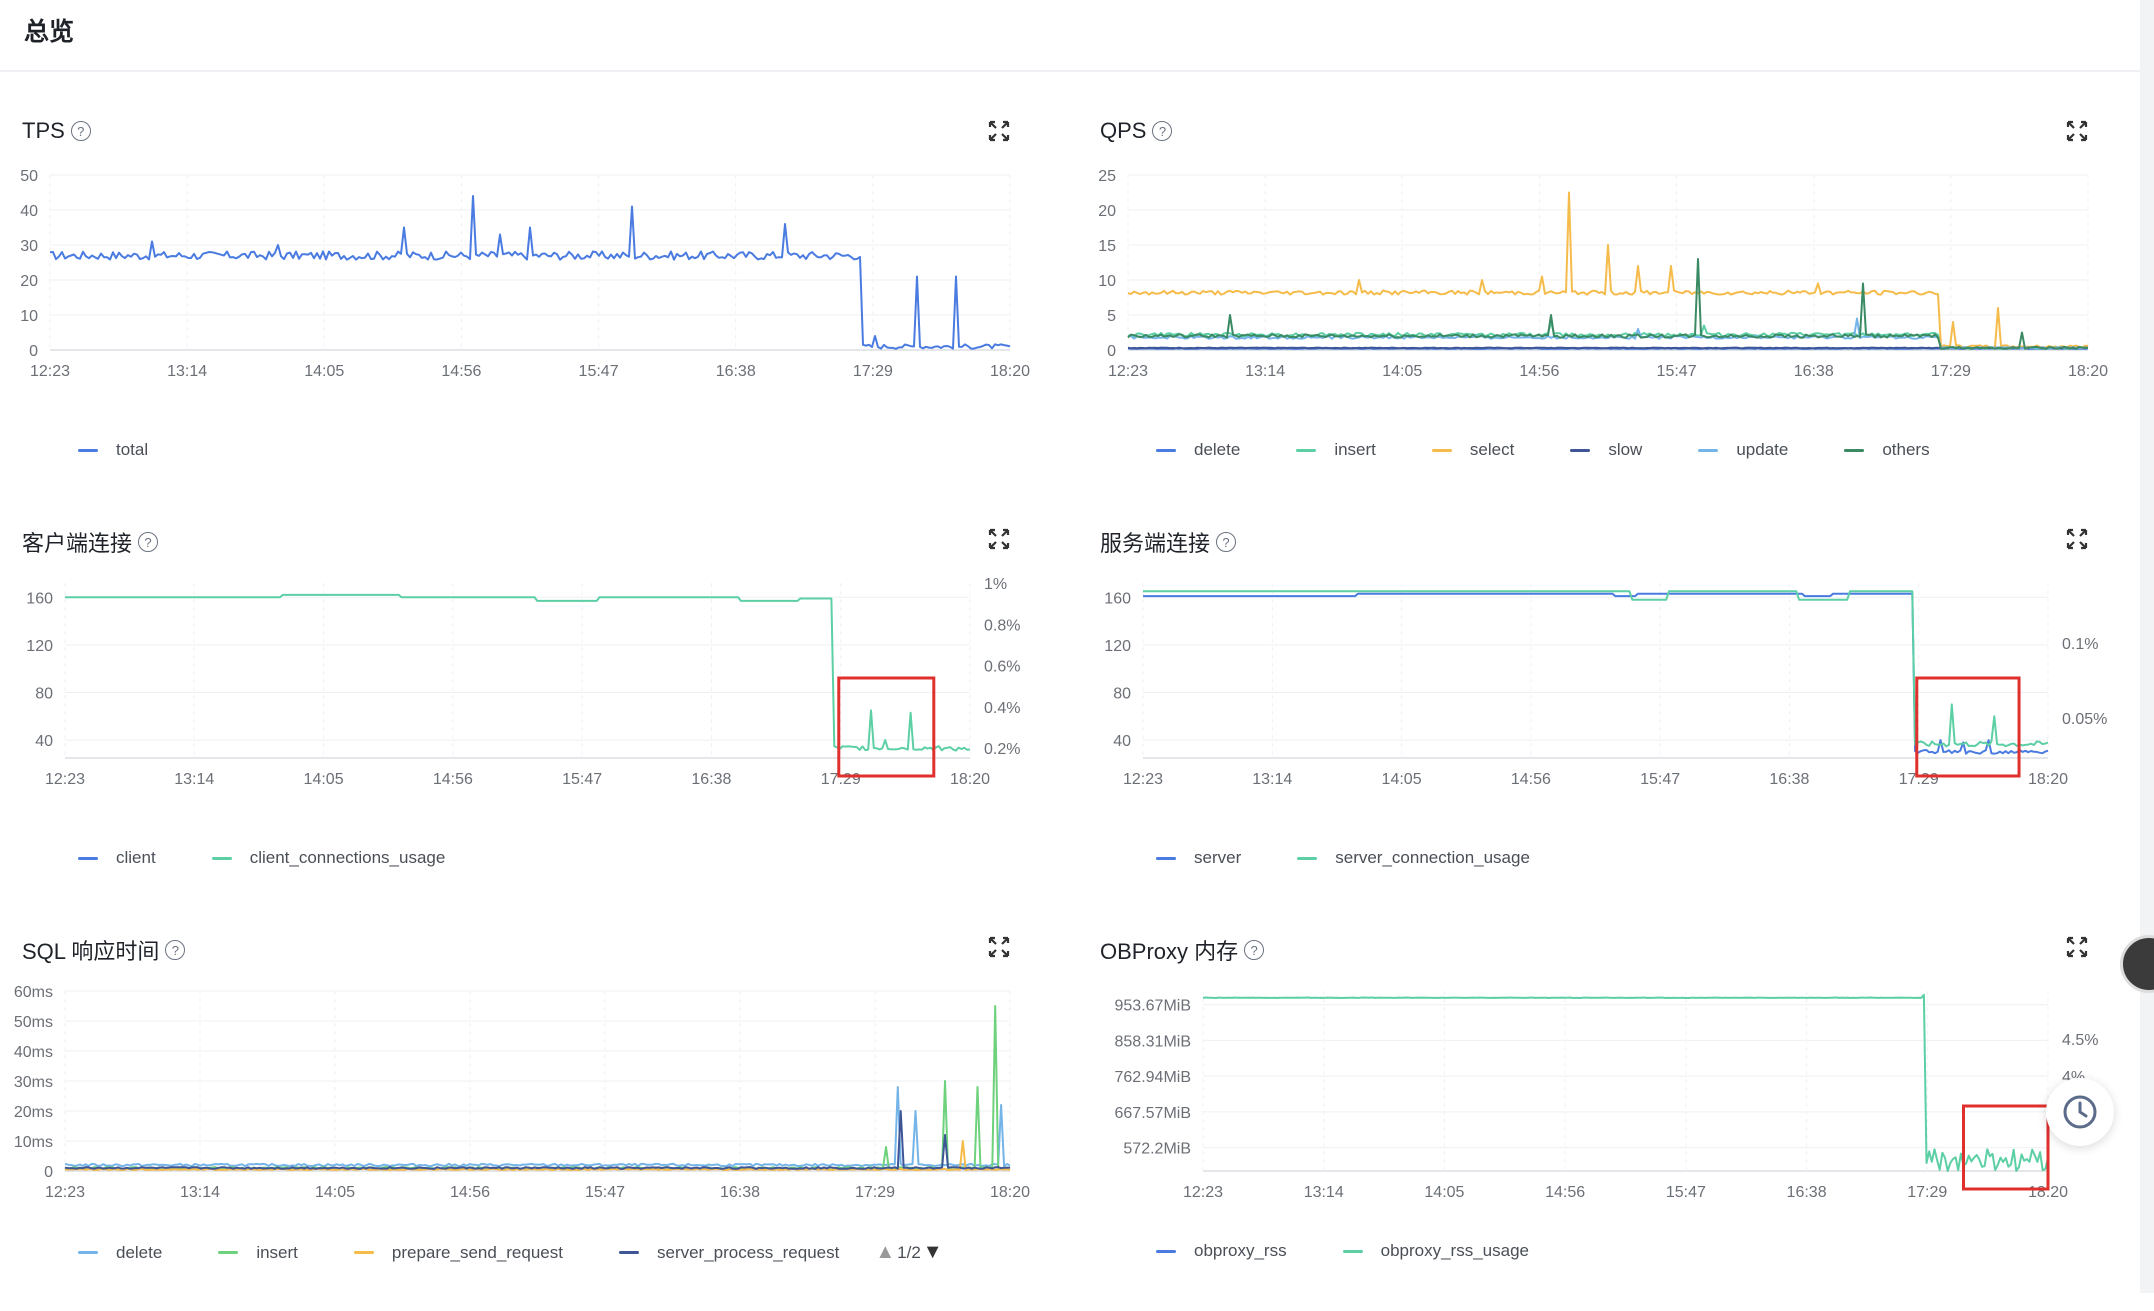 The image size is (2154, 1311). Describe the element at coordinates (1743, 450) in the screenshot. I see `legend-item: update` at that location.